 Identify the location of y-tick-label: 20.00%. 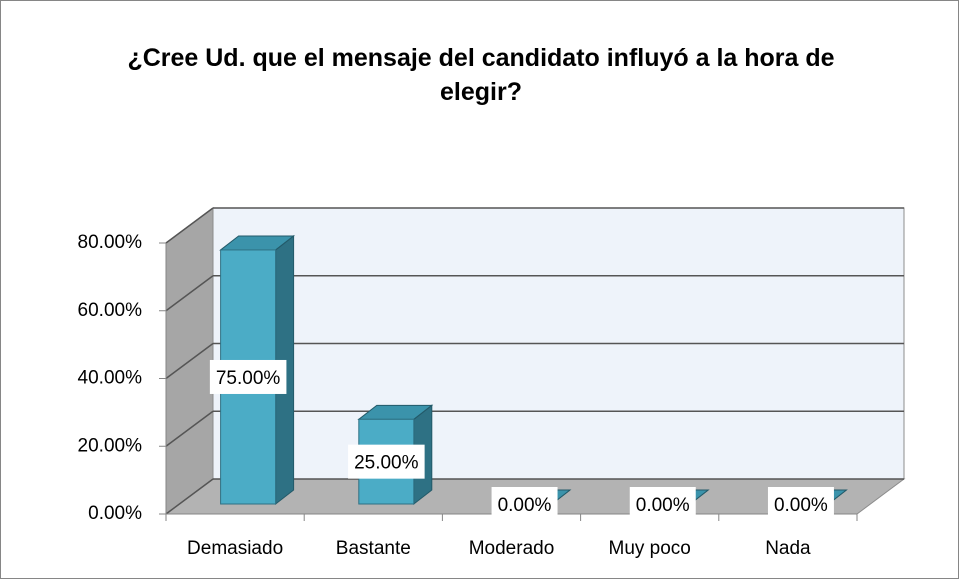
(110, 445).